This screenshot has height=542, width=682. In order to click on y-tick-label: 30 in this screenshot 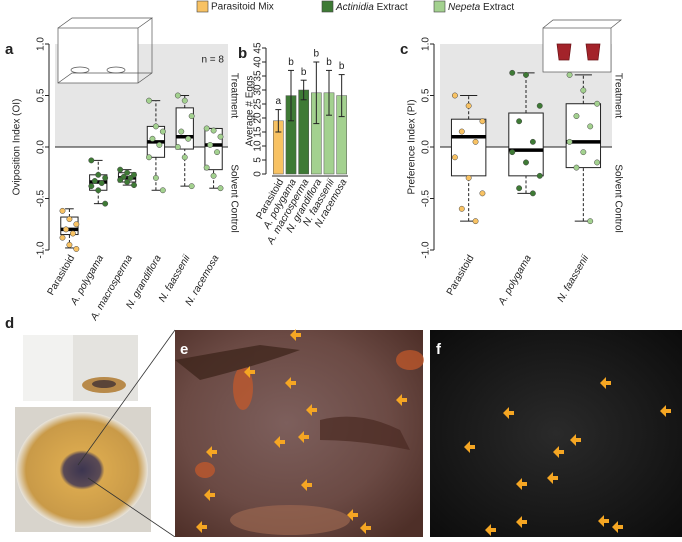, I will do `click(258, 90)`.